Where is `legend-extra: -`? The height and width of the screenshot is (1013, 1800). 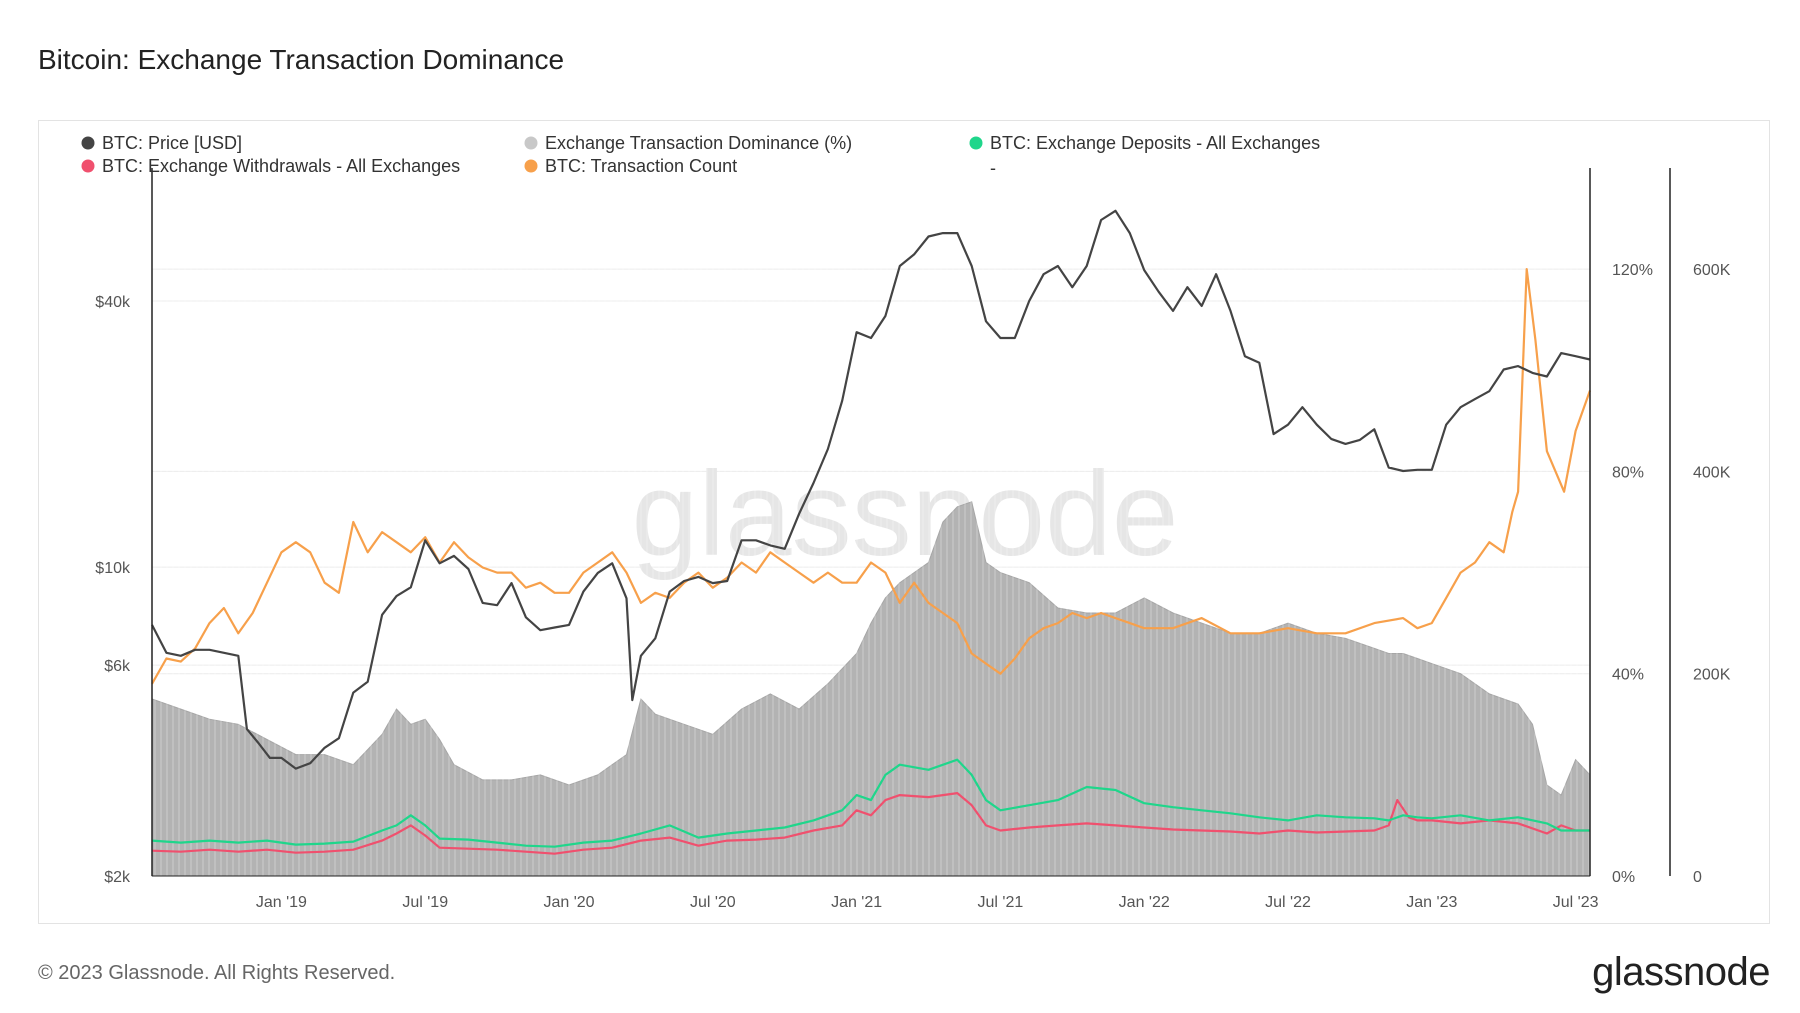 legend-extra: - is located at coordinates (993, 168).